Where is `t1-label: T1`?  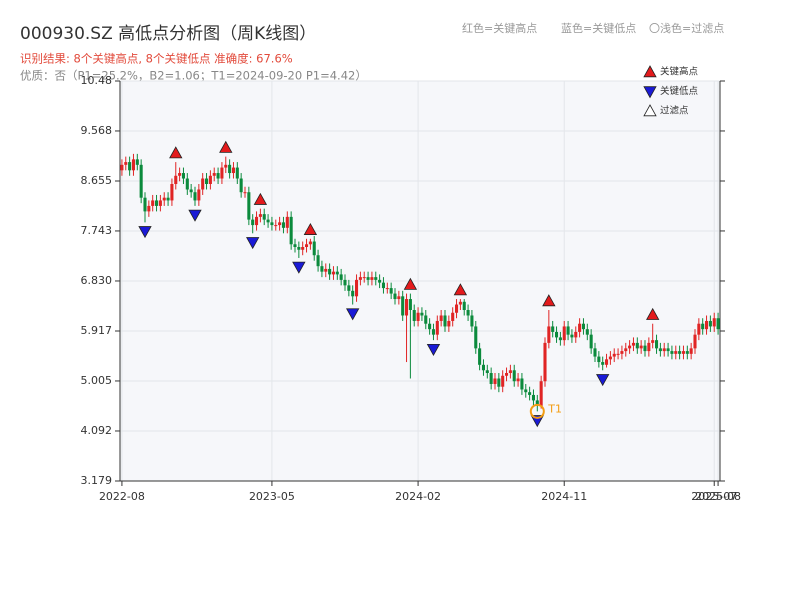 t1-label: T1 is located at coordinates (554, 408).